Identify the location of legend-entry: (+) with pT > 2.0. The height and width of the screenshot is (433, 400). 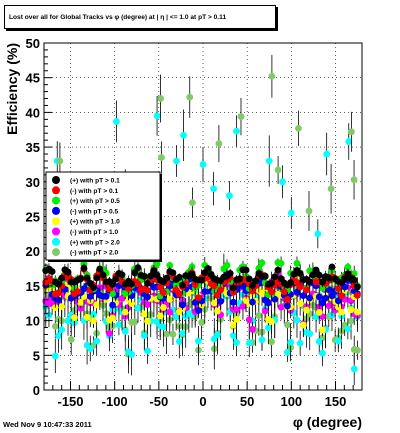
(95, 242).